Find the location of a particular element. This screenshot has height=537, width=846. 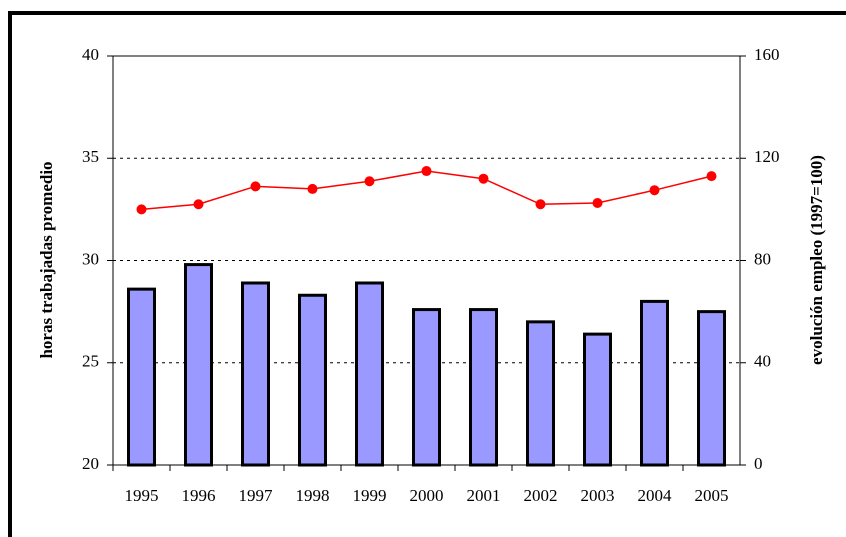

x-tick-label: 1998 is located at coordinates (313, 495).